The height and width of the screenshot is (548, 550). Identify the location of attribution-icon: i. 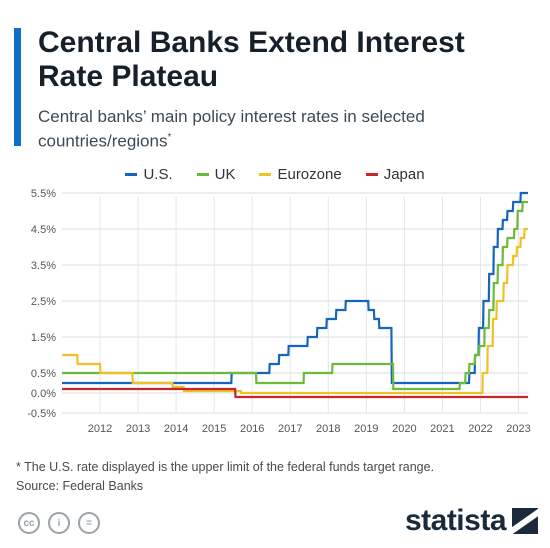
(59, 523).